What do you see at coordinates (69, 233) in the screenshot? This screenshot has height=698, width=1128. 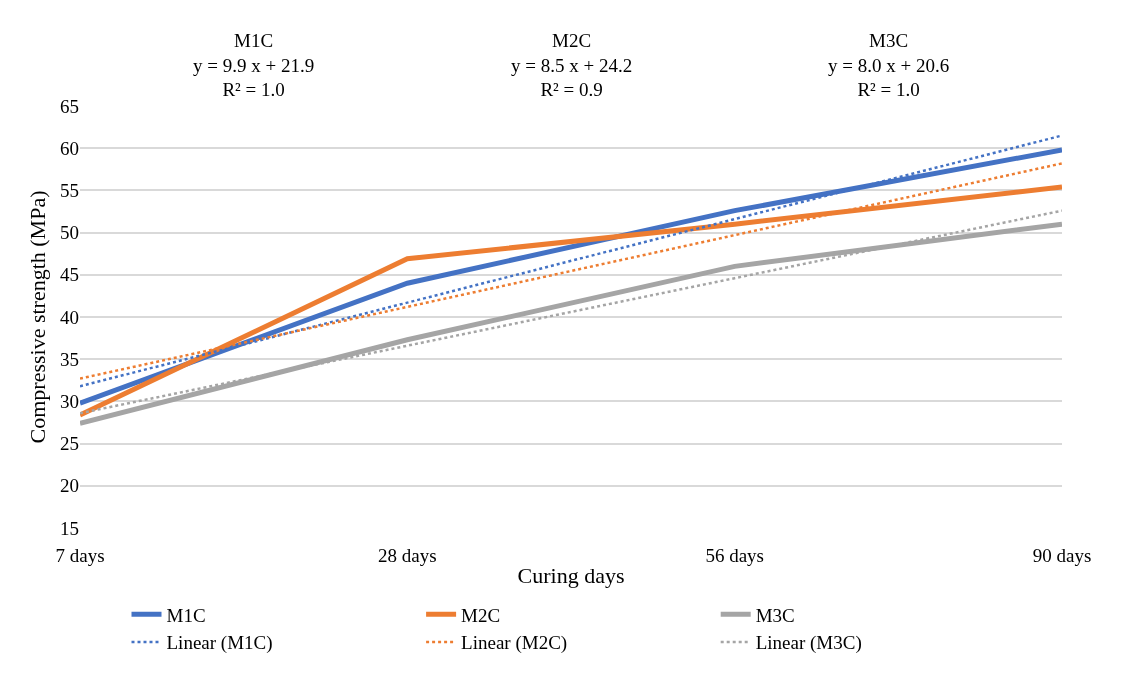 I see `y-tick-label: 50` at bounding box center [69, 233].